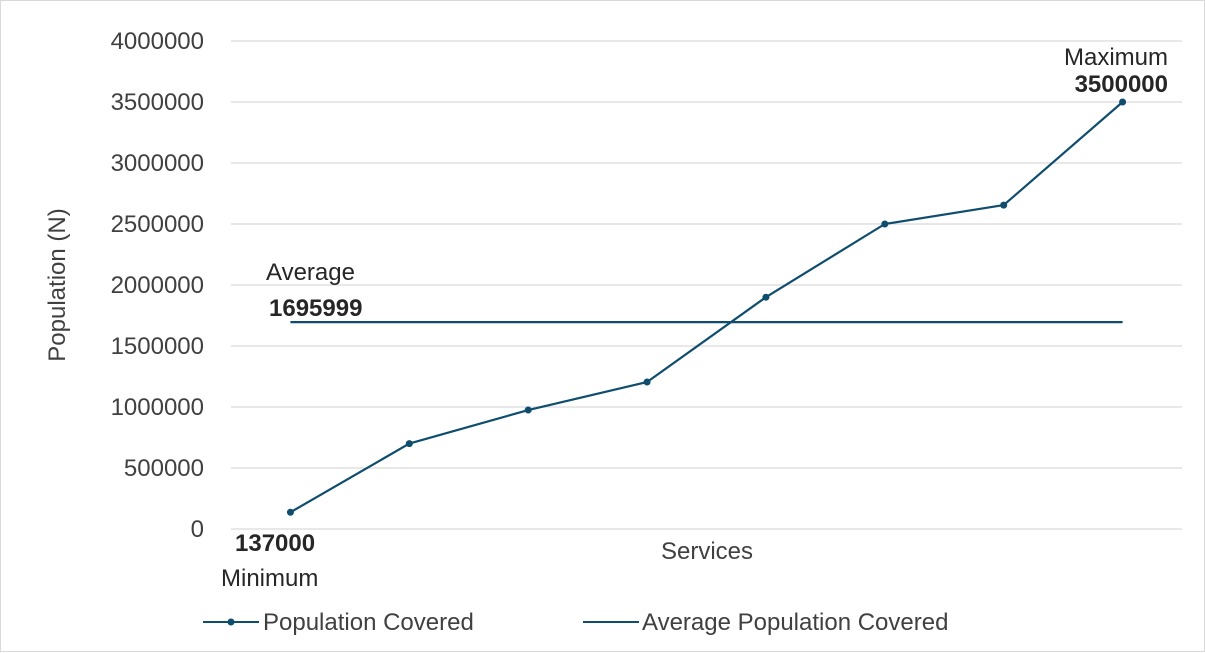 The image size is (1205, 653). Describe the element at coordinates (157, 407) in the screenshot. I see `y-tick-label: 1000000` at that location.